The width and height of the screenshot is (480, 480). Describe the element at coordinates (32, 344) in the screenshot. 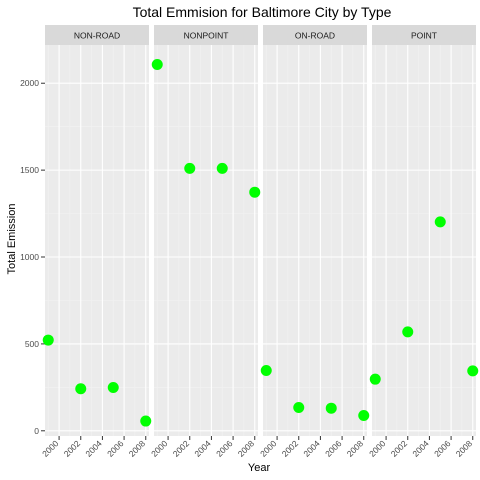

I see `y-tick-label: 500` at that location.